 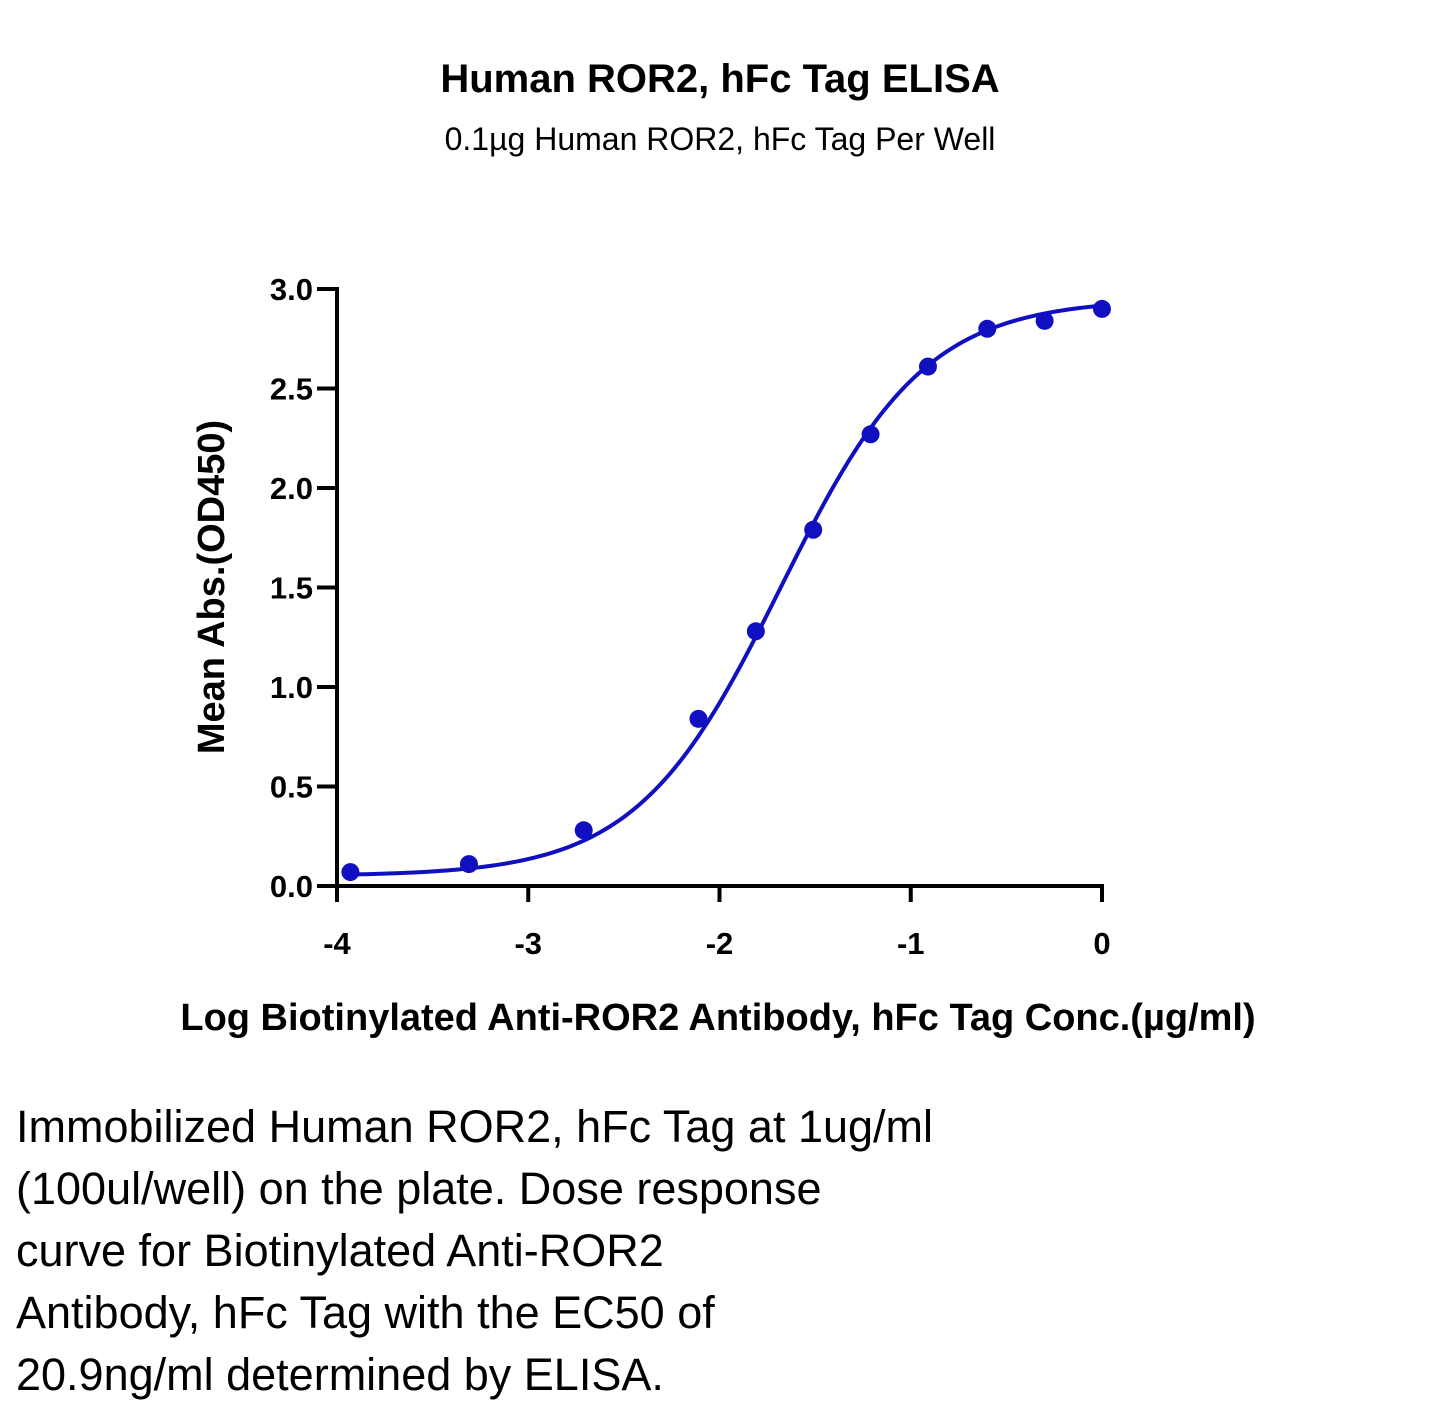 I want to click on x-tick-label: -3, so click(x=528, y=943).